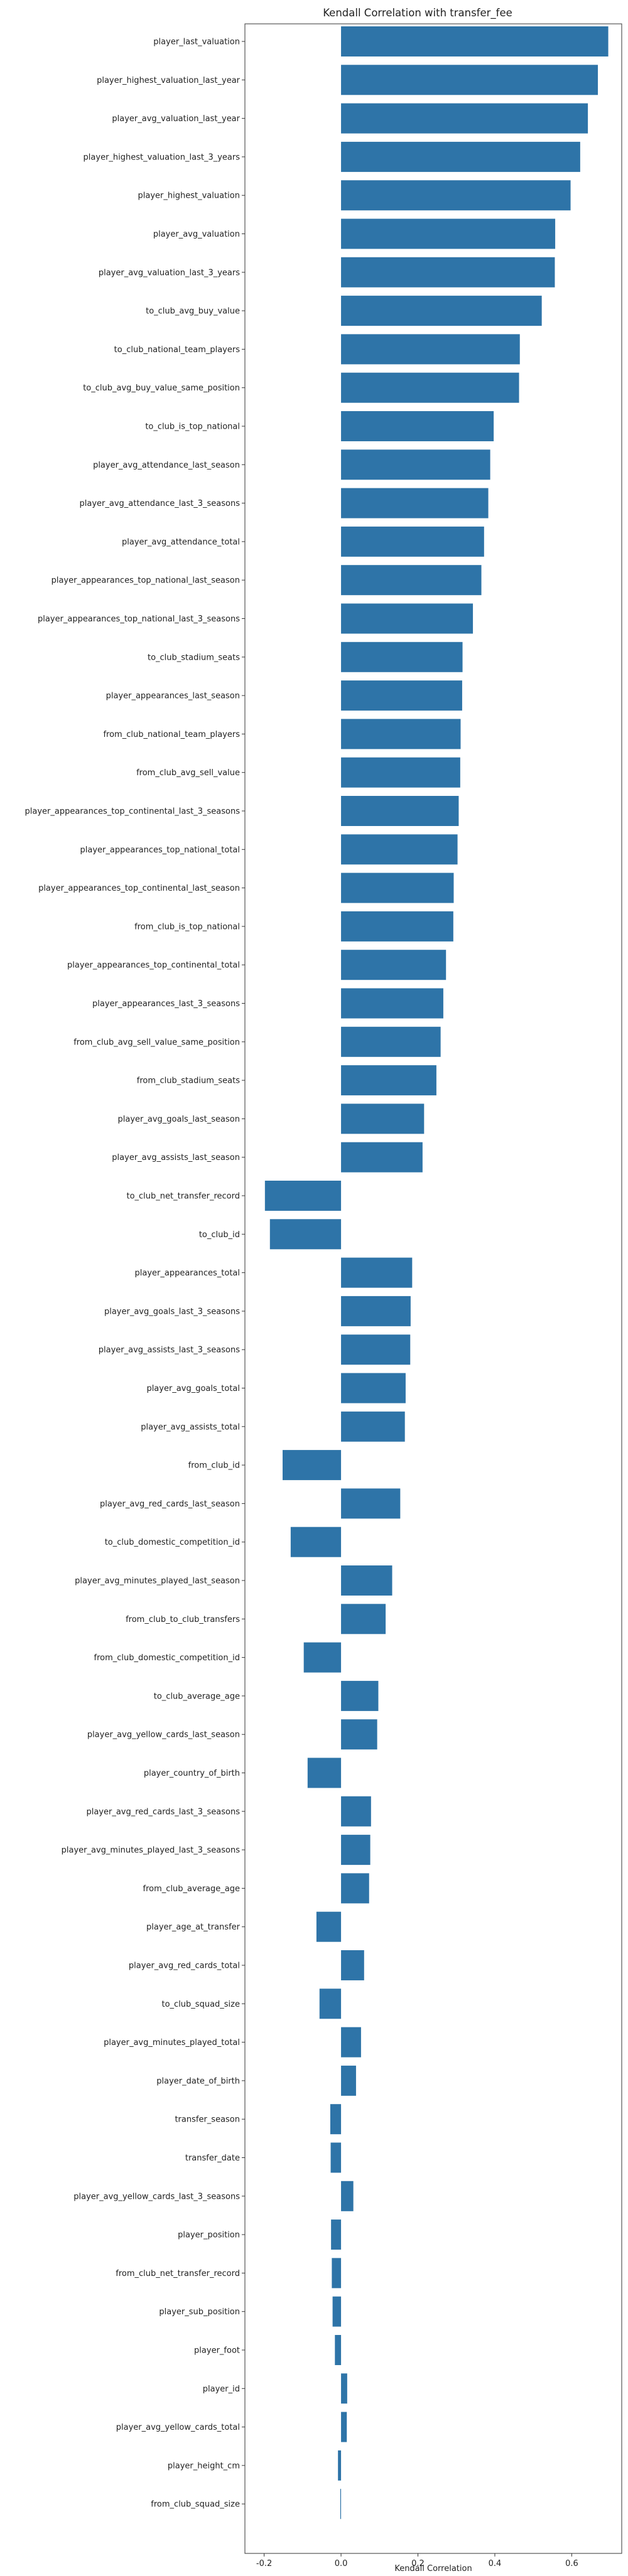 The image size is (628, 2576). Describe the element at coordinates (219, 1235) in the screenshot. I see `y-tick-label: to_club_id` at that location.